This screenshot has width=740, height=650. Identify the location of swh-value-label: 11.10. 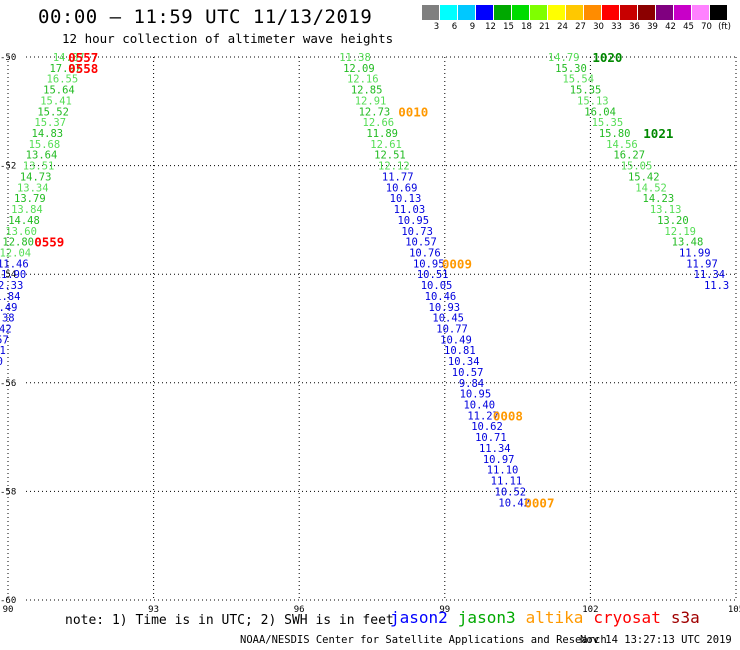
(503, 471).